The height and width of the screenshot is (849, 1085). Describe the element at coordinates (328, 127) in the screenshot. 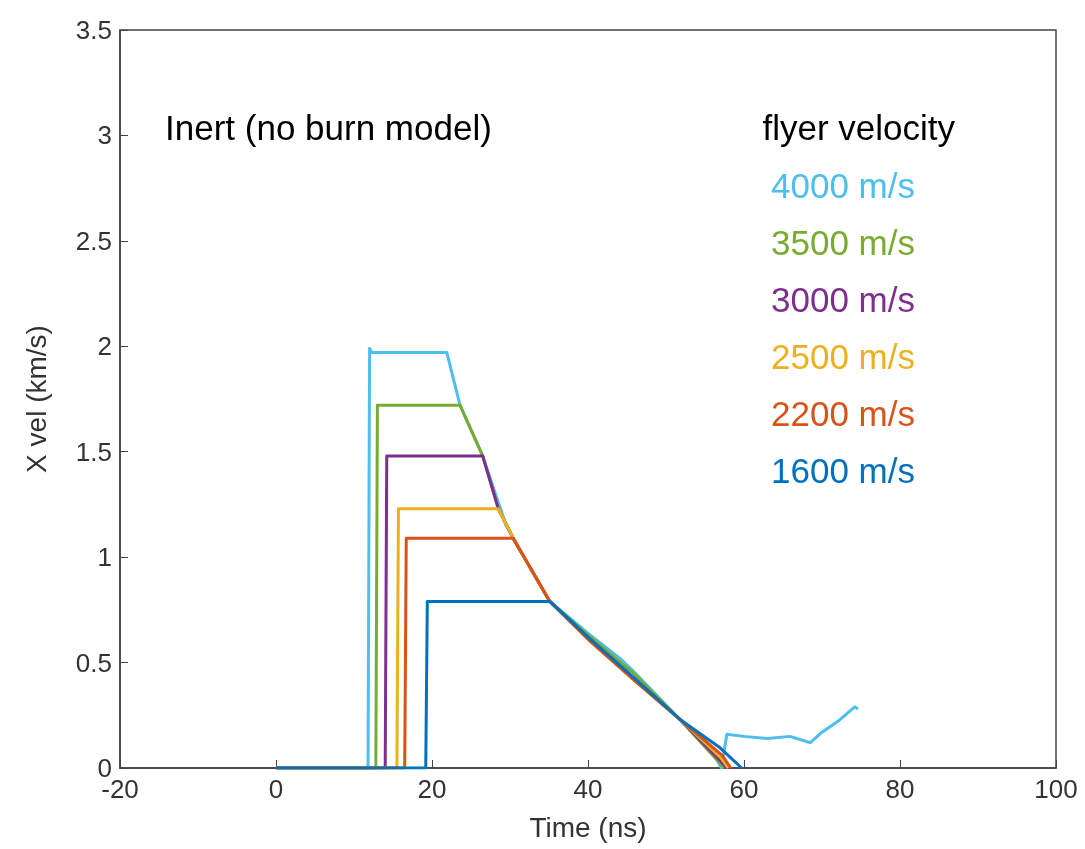

I see `annotation: Inert (no burn model)` at that location.